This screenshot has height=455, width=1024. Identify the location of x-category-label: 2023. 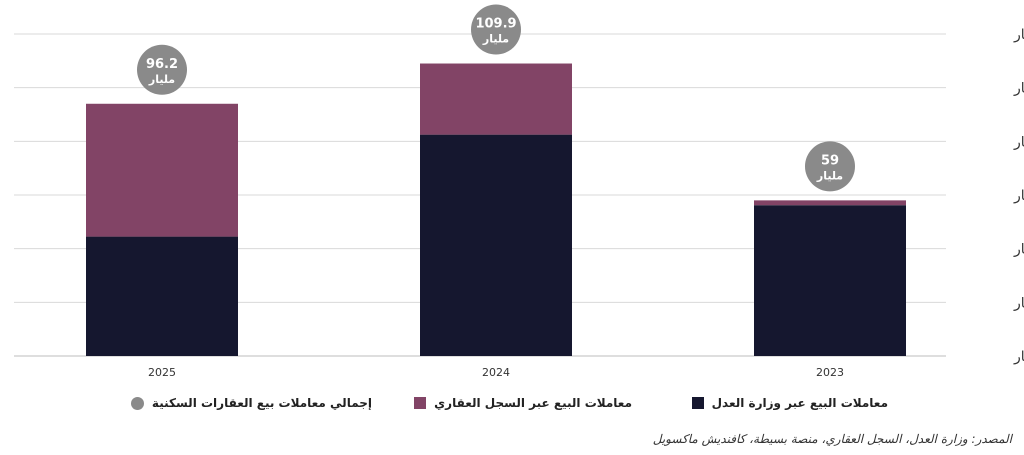
(830, 372).